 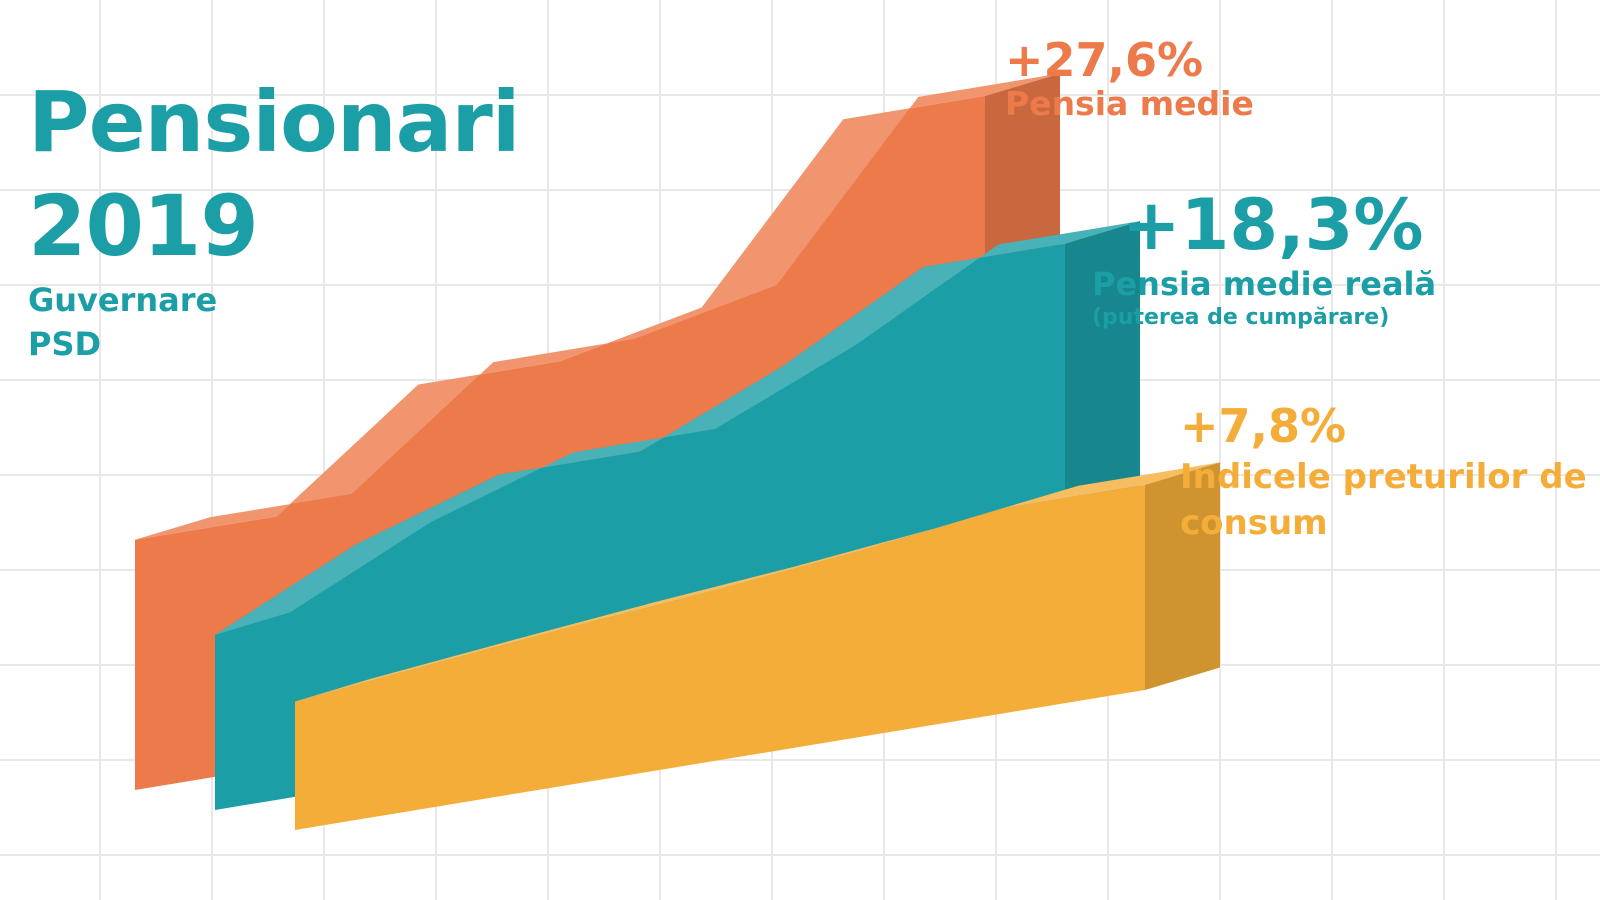 What do you see at coordinates (274, 218) in the screenshot?
I see `title-block: Pensionari 2019 Guvernare PSD` at bounding box center [274, 218].